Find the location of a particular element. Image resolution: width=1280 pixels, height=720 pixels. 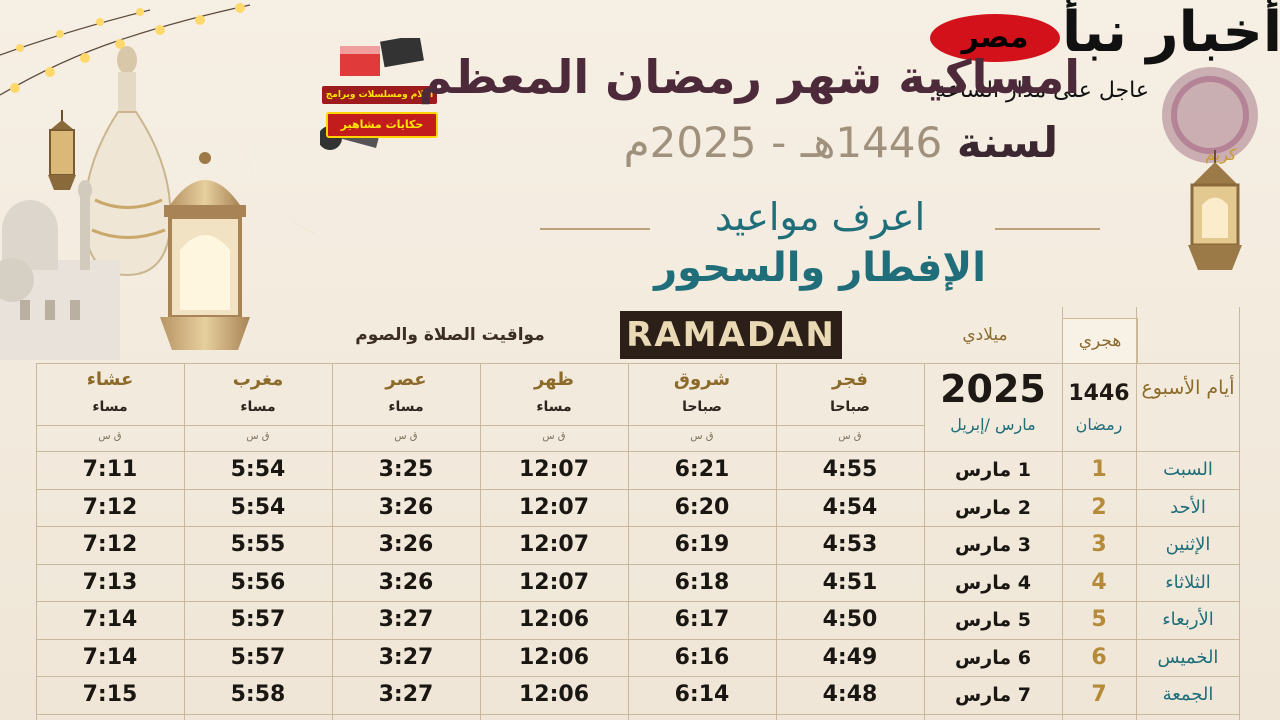

ramadan-label: RAMADAN is located at coordinates (731, 335).